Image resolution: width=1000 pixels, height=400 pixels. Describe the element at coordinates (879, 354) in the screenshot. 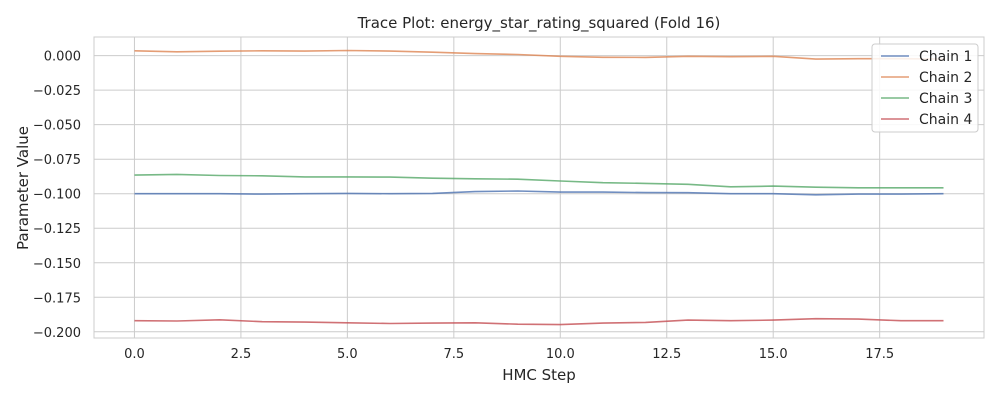

I see `x-tick-label: 17.5` at that location.